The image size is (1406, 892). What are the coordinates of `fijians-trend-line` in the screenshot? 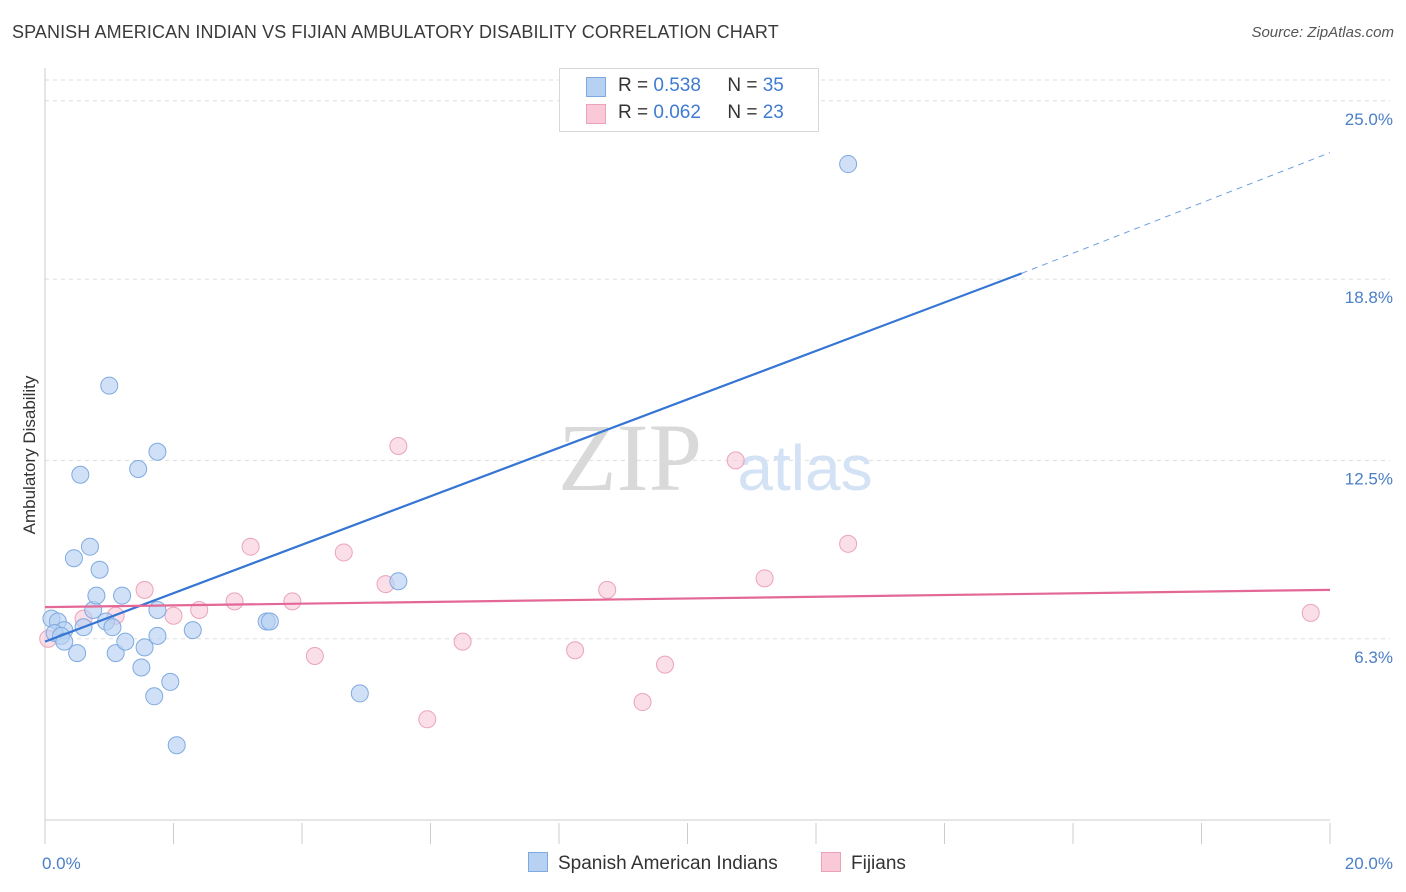 It's located at (687, 598).